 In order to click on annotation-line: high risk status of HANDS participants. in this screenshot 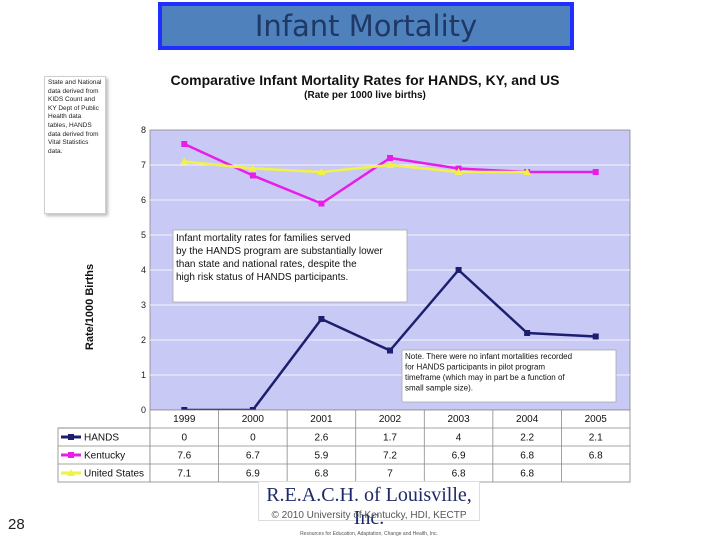, I will do `click(262, 277)`.